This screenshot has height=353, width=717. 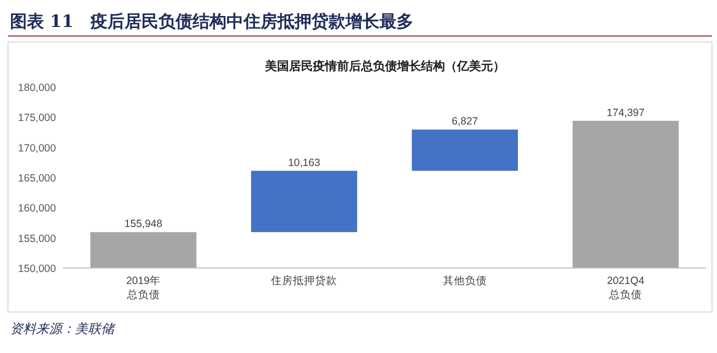 I want to click on x-tick-label: 2021Q4总负债, so click(x=625, y=288).